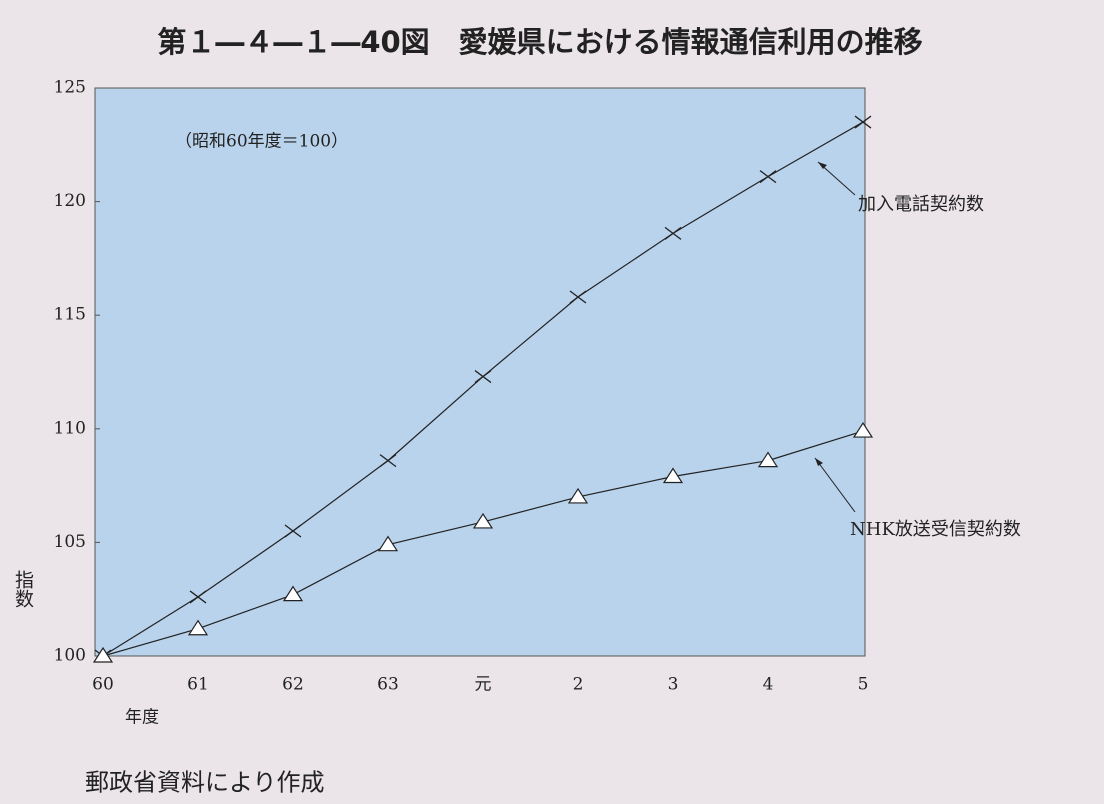  I want to click on annotation-arrow, so click(835, 485).